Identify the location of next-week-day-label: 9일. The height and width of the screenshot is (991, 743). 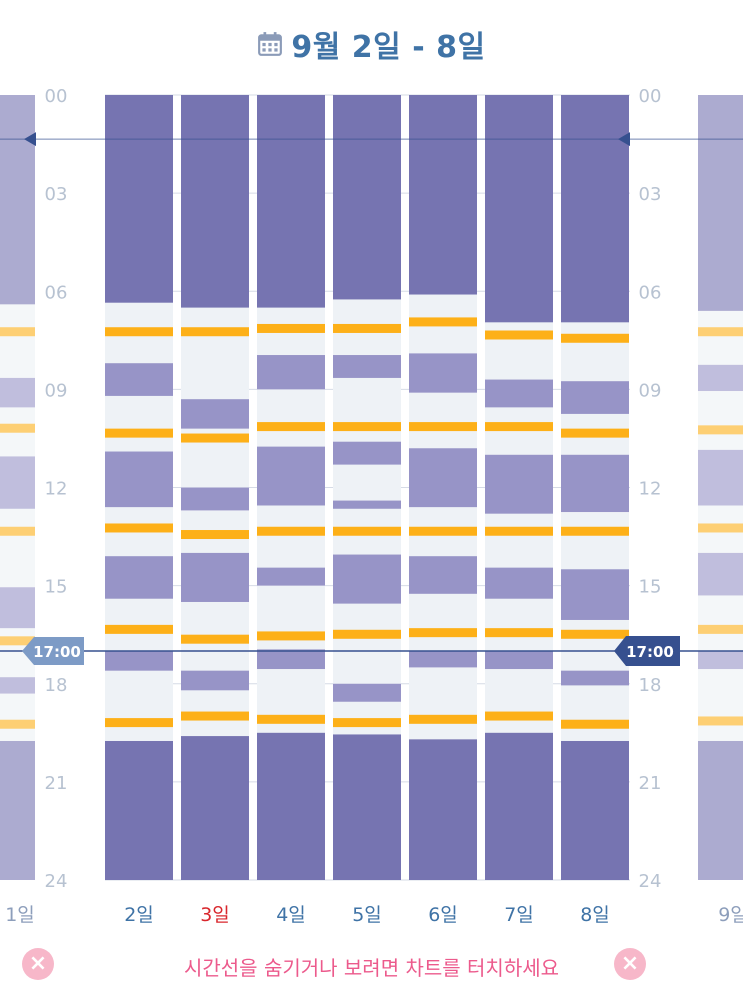
(730, 915).